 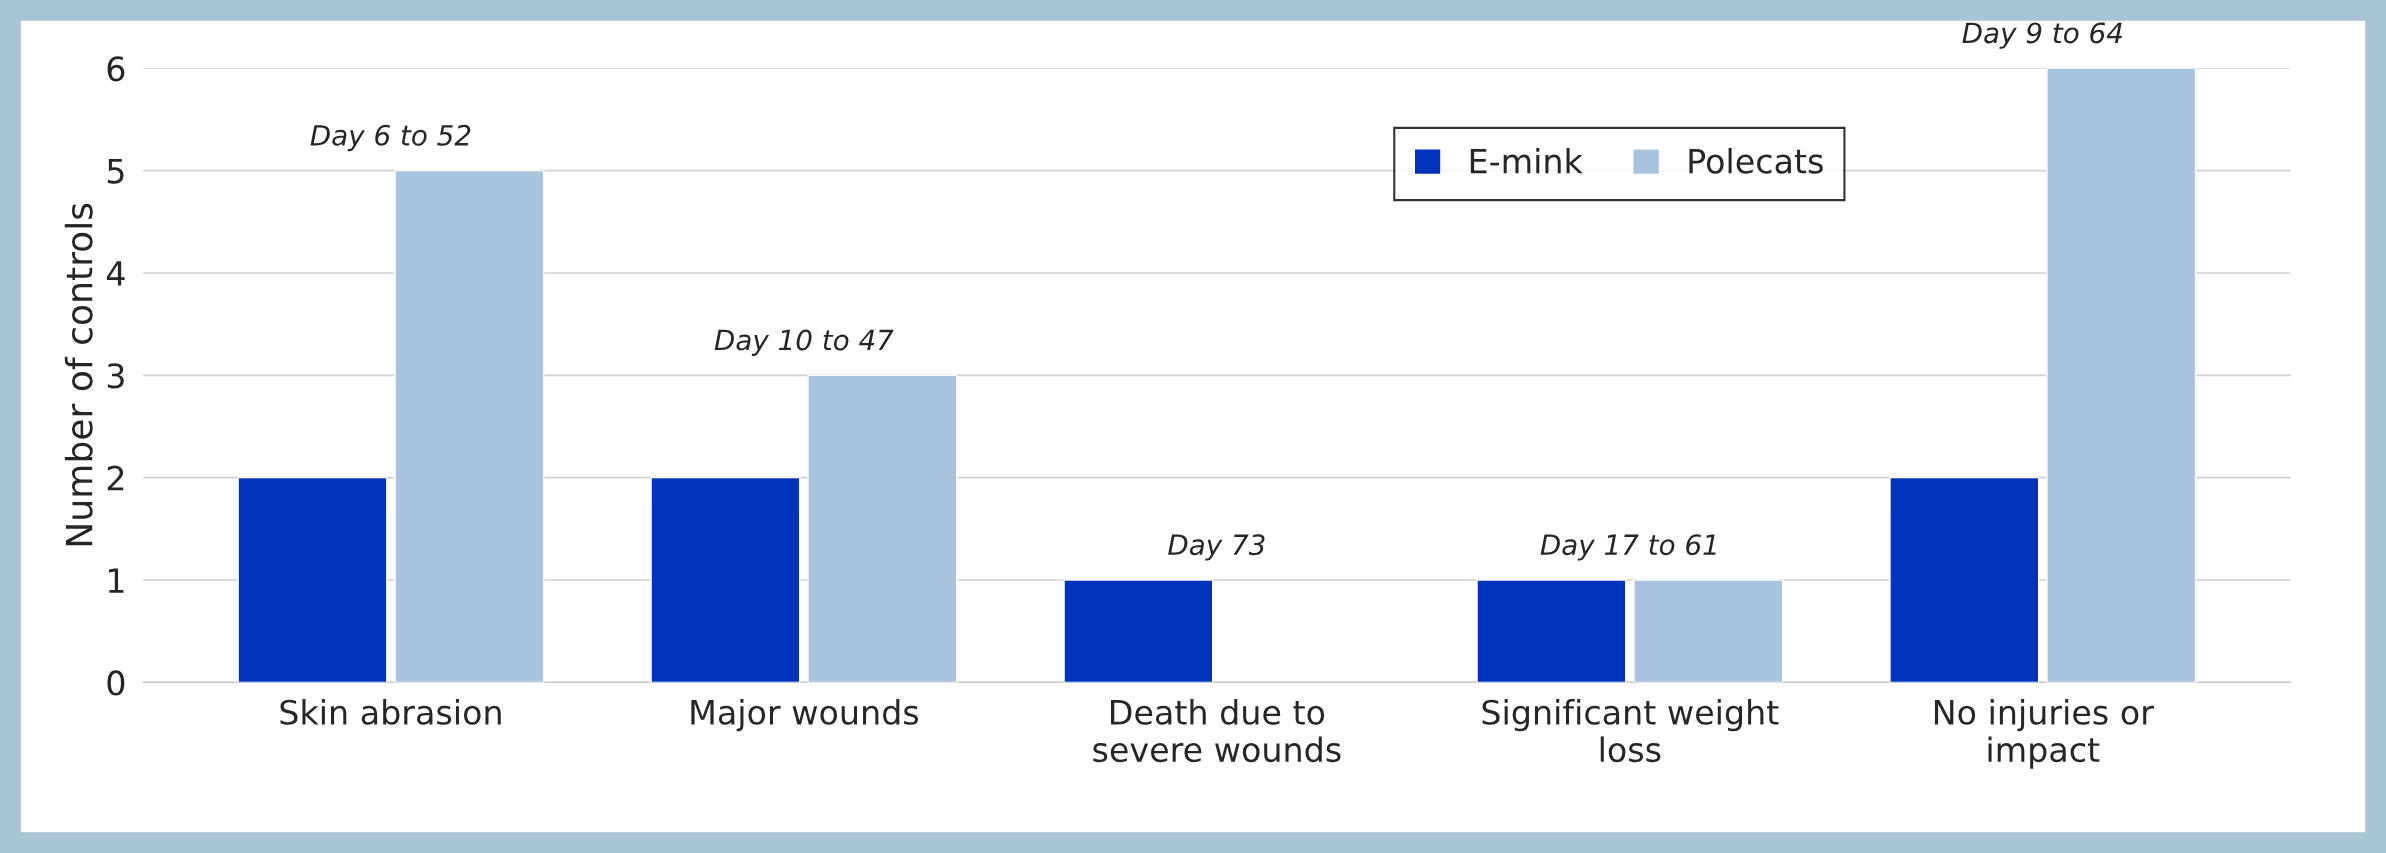 What do you see at coordinates (115, 376) in the screenshot?
I see `y-tick-label: 3` at bounding box center [115, 376].